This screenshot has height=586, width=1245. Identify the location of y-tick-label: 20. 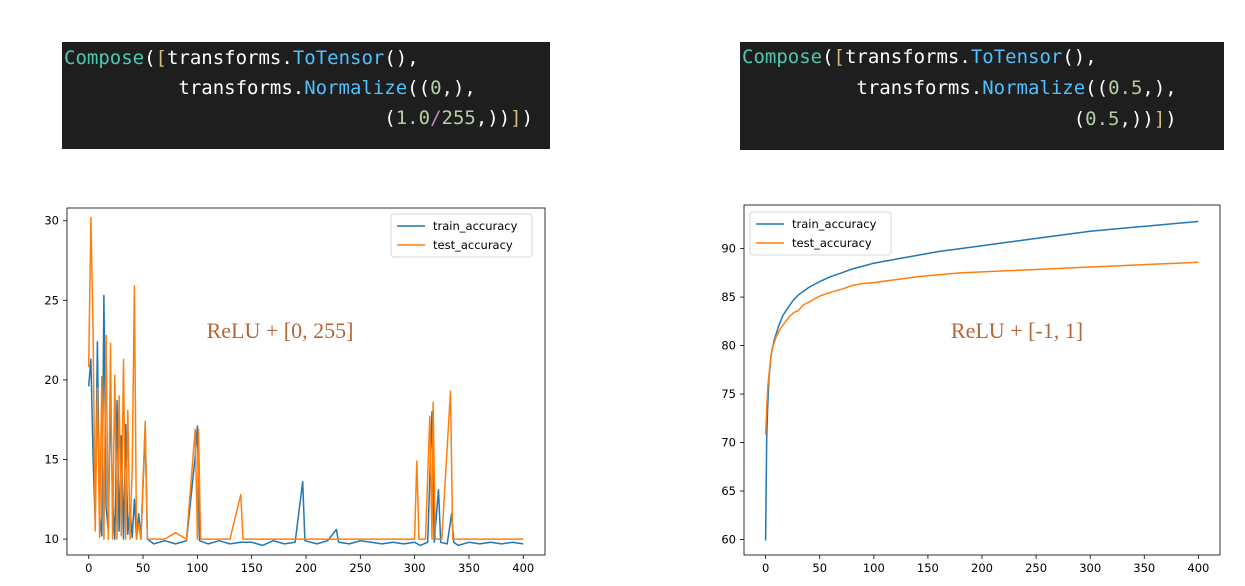
(51, 380).